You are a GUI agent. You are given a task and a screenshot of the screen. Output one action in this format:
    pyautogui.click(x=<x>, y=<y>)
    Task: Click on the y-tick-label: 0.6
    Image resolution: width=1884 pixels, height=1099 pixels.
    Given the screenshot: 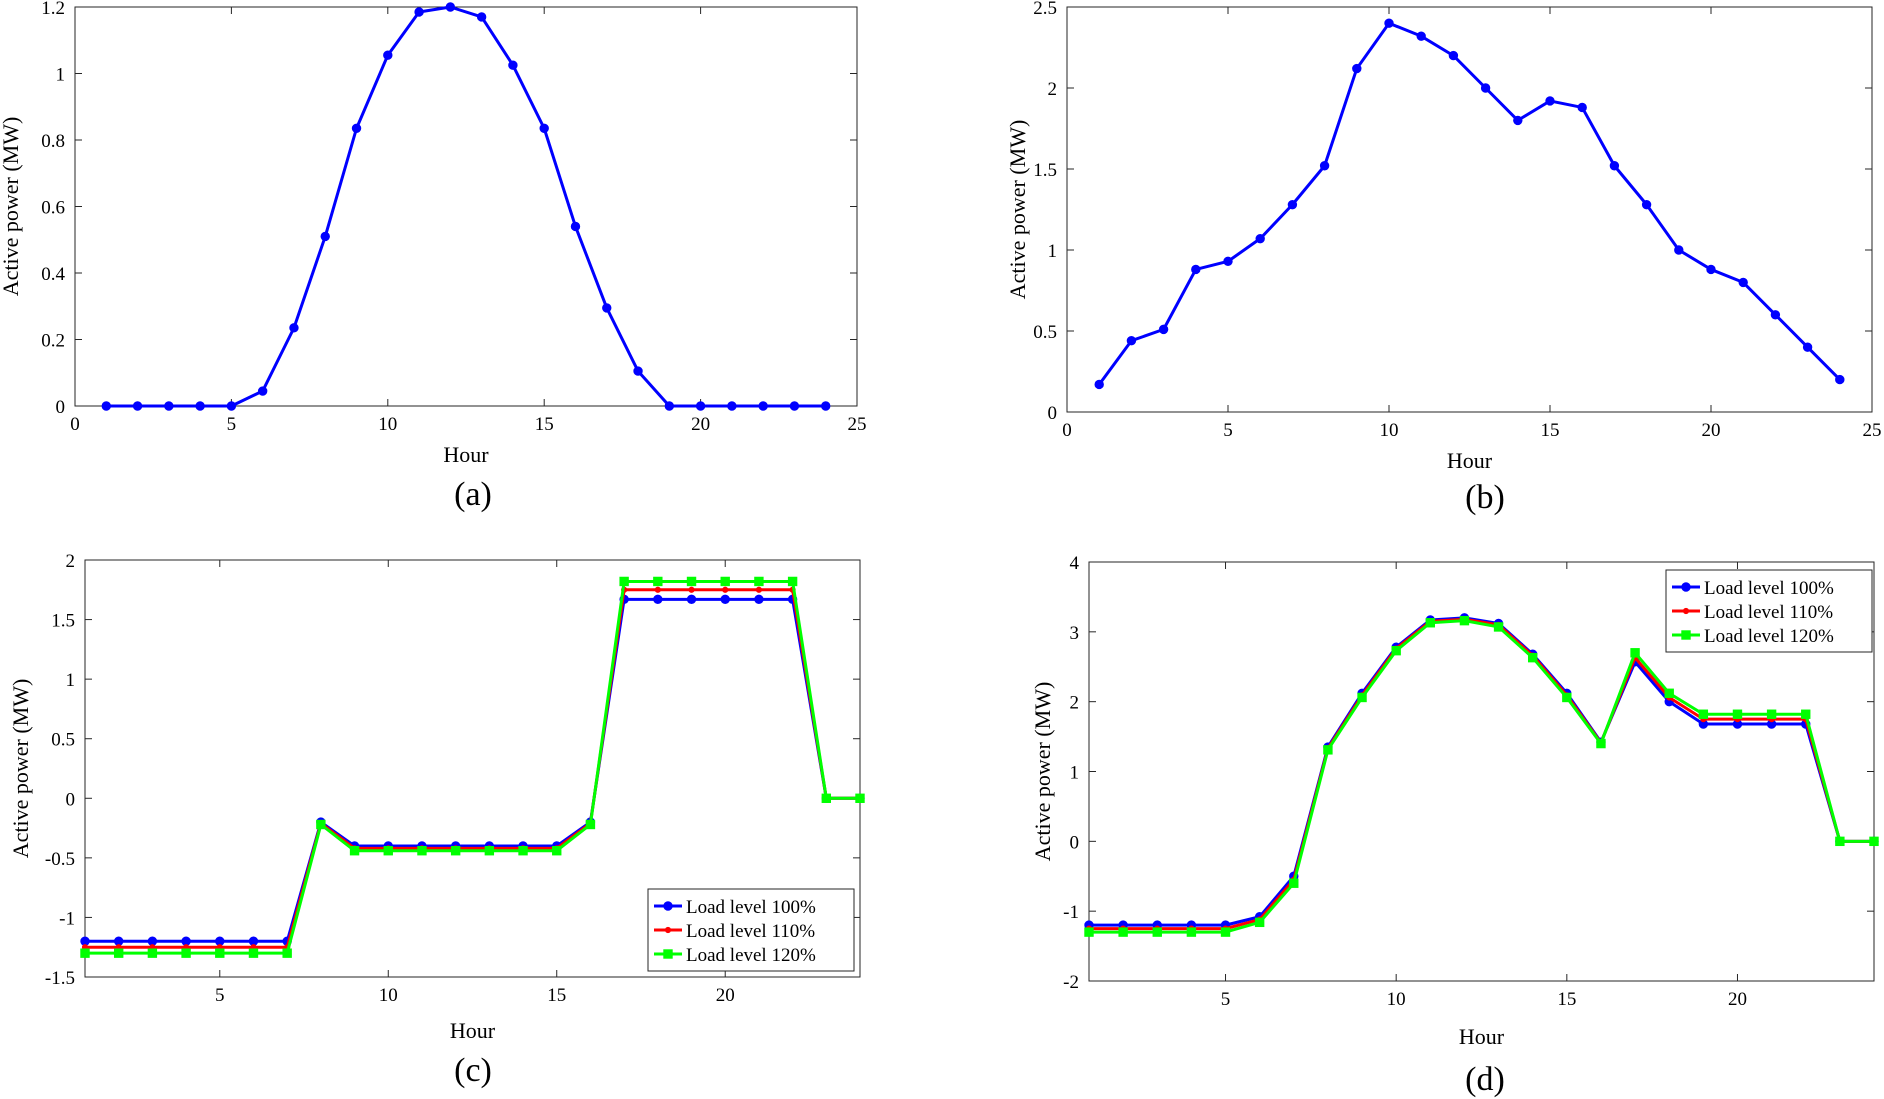 What is the action you would take?
    pyautogui.click(x=53, y=208)
    